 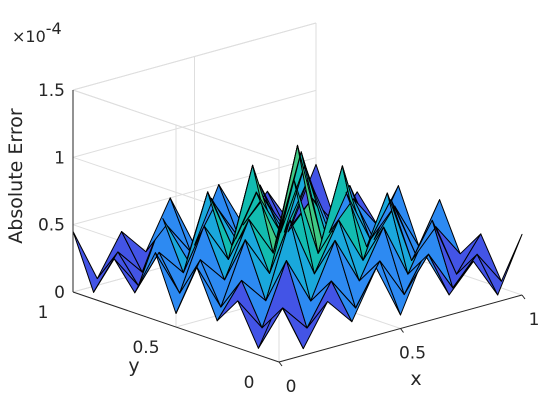 What do you see at coordinates (16, 176) in the screenshot?
I see `z-axis-label: Absolute Error` at bounding box center [16, 176].